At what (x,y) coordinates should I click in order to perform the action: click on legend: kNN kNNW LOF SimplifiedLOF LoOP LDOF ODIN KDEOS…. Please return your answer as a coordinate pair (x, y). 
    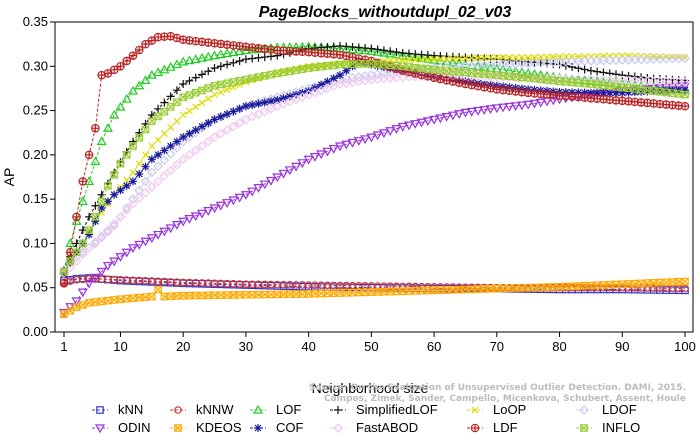
    Looking at the image, I should click on (366, 418).